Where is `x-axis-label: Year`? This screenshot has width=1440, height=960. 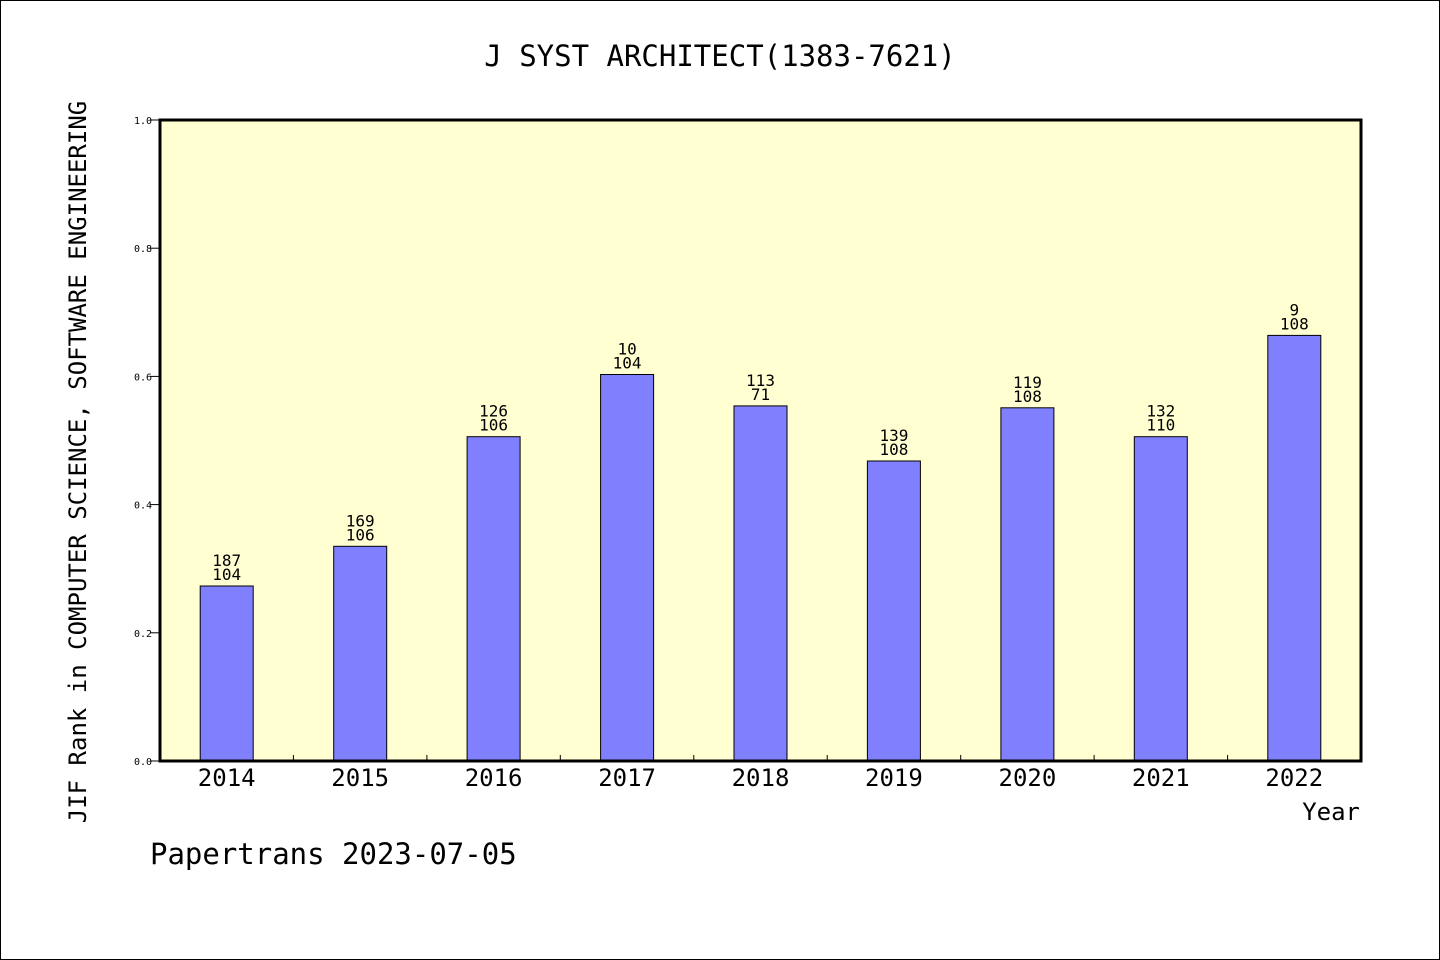
x-axis-label: Year is located at coordinates (1331, 812).